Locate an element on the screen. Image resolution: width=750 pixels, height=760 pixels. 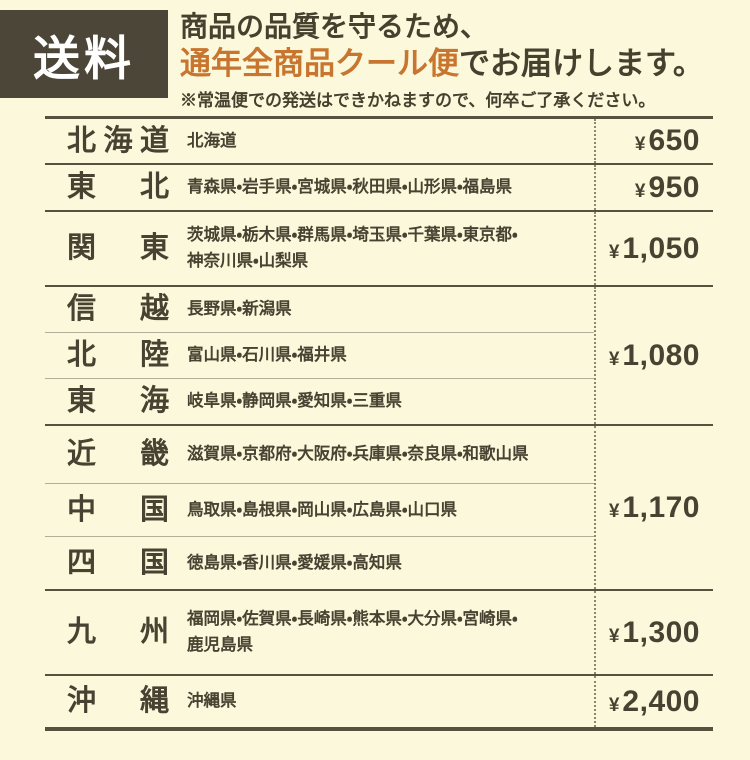
table-row: 四国 徳島県・香川県・愛媛県・高知県 is located at coordinates (319, 562).